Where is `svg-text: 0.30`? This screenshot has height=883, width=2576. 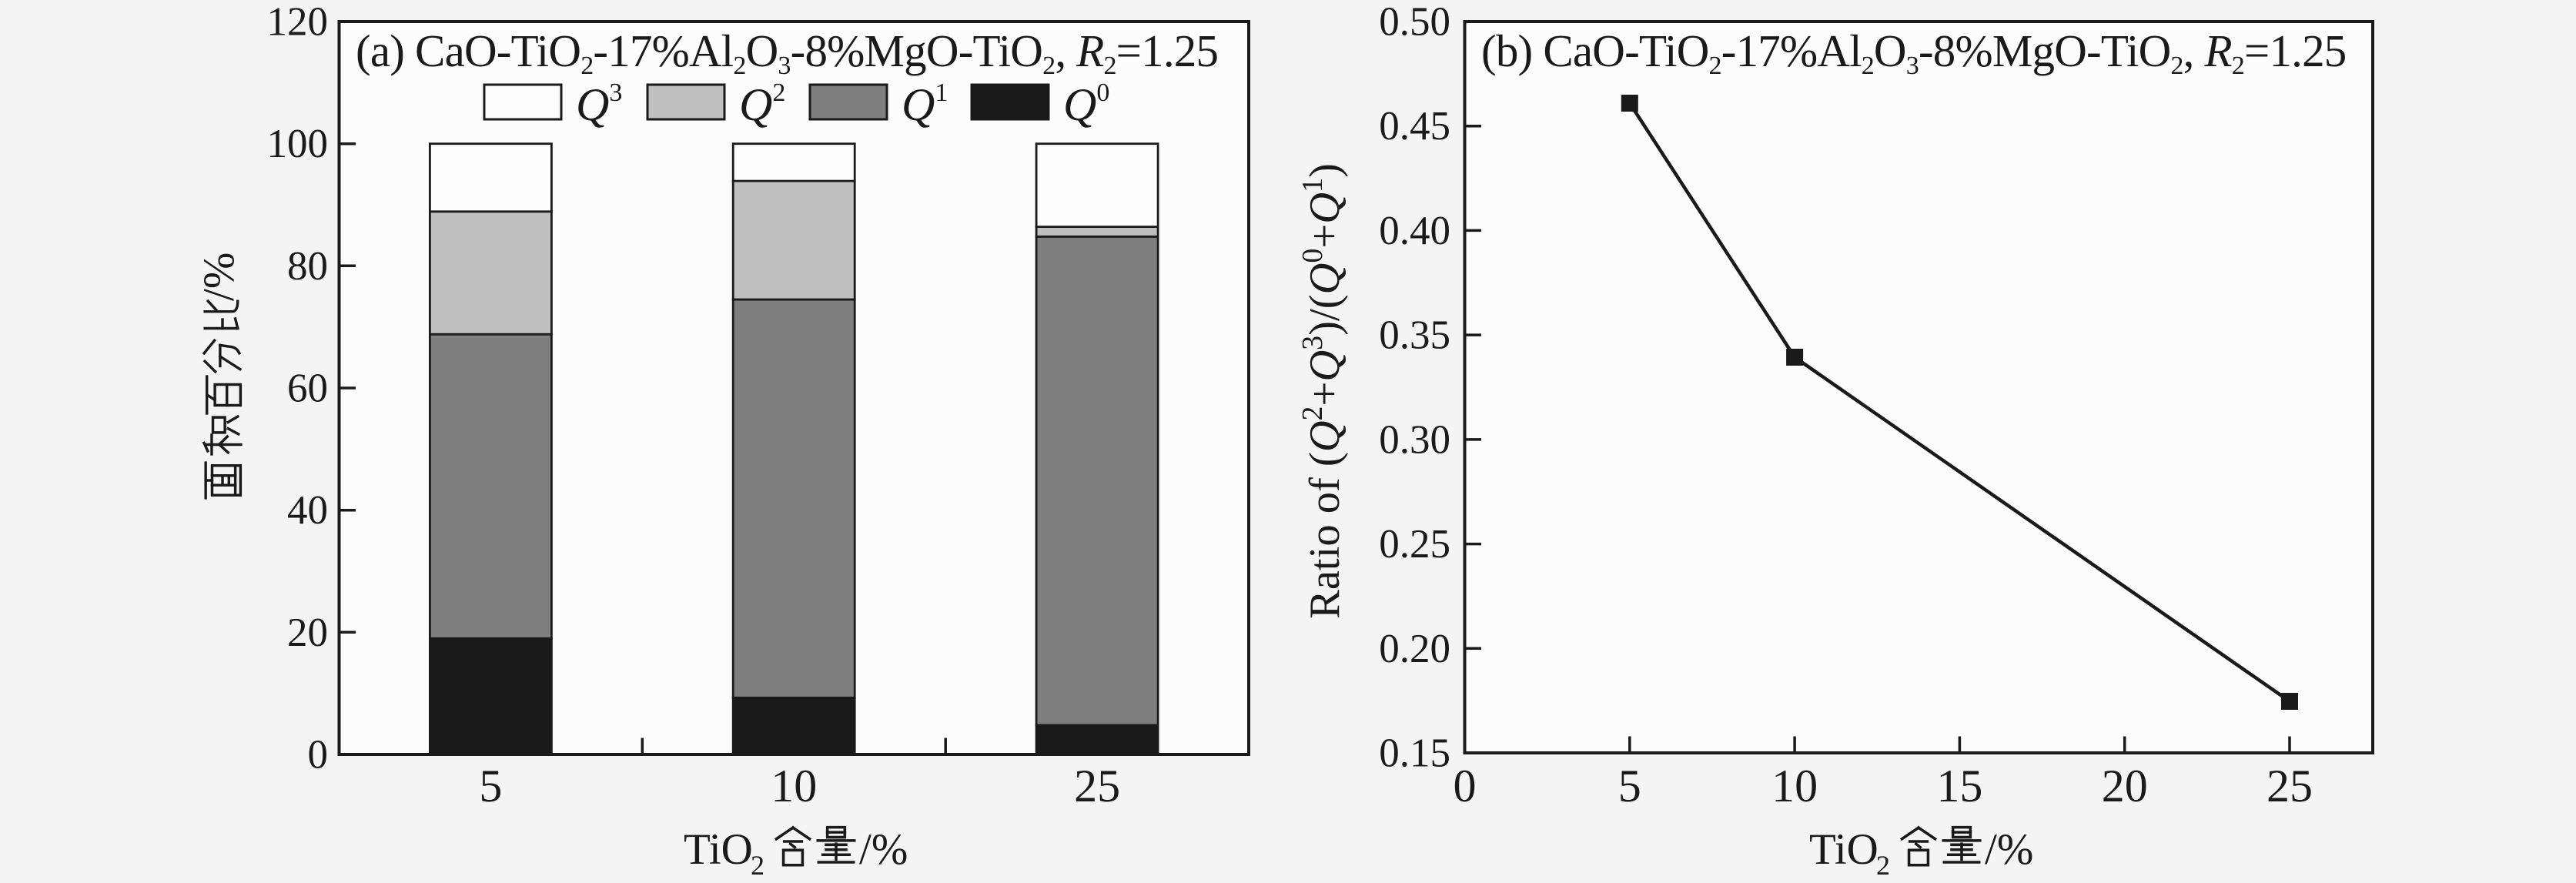
svg-text: 0.30 is located at coordinates (1415, 439).